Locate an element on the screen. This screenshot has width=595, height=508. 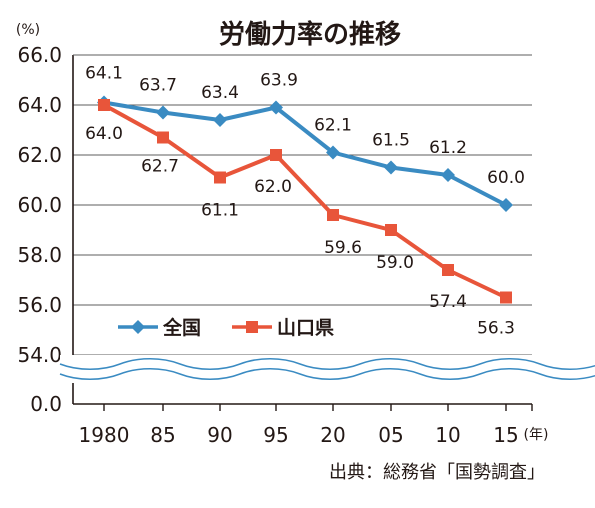
data-label: 61.5 is located at coordinates (391, 141).